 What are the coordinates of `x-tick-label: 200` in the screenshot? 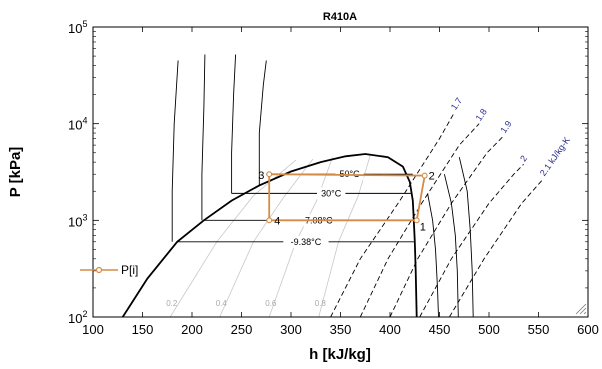 It's located at (192, 329).